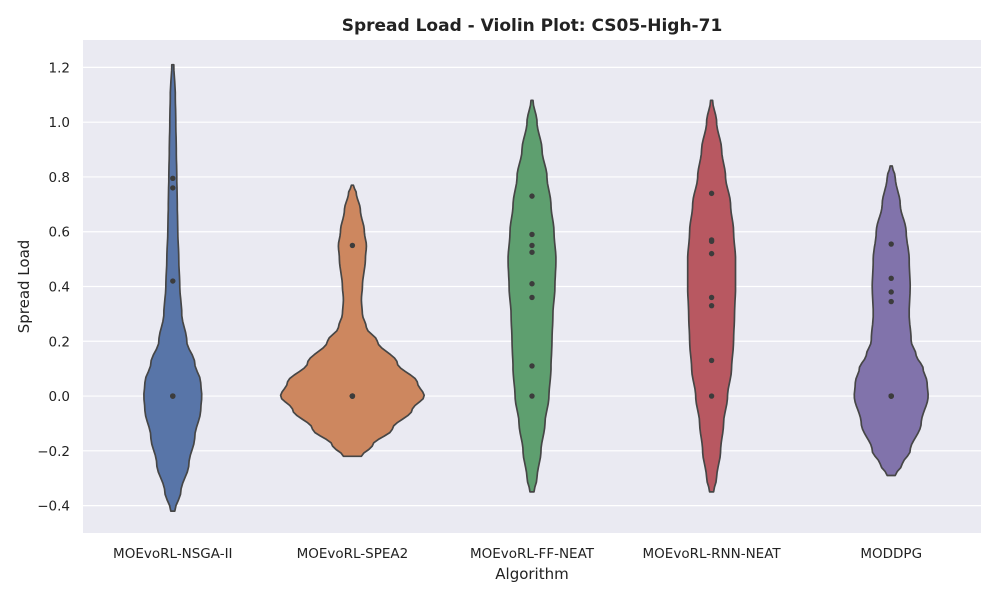 Image resolution: width=1000 pixels, height=600 pixels. Describe the element at coordinates (531, 574) in the screenshot. I see `x-axis-label: Algorithm` at that location.